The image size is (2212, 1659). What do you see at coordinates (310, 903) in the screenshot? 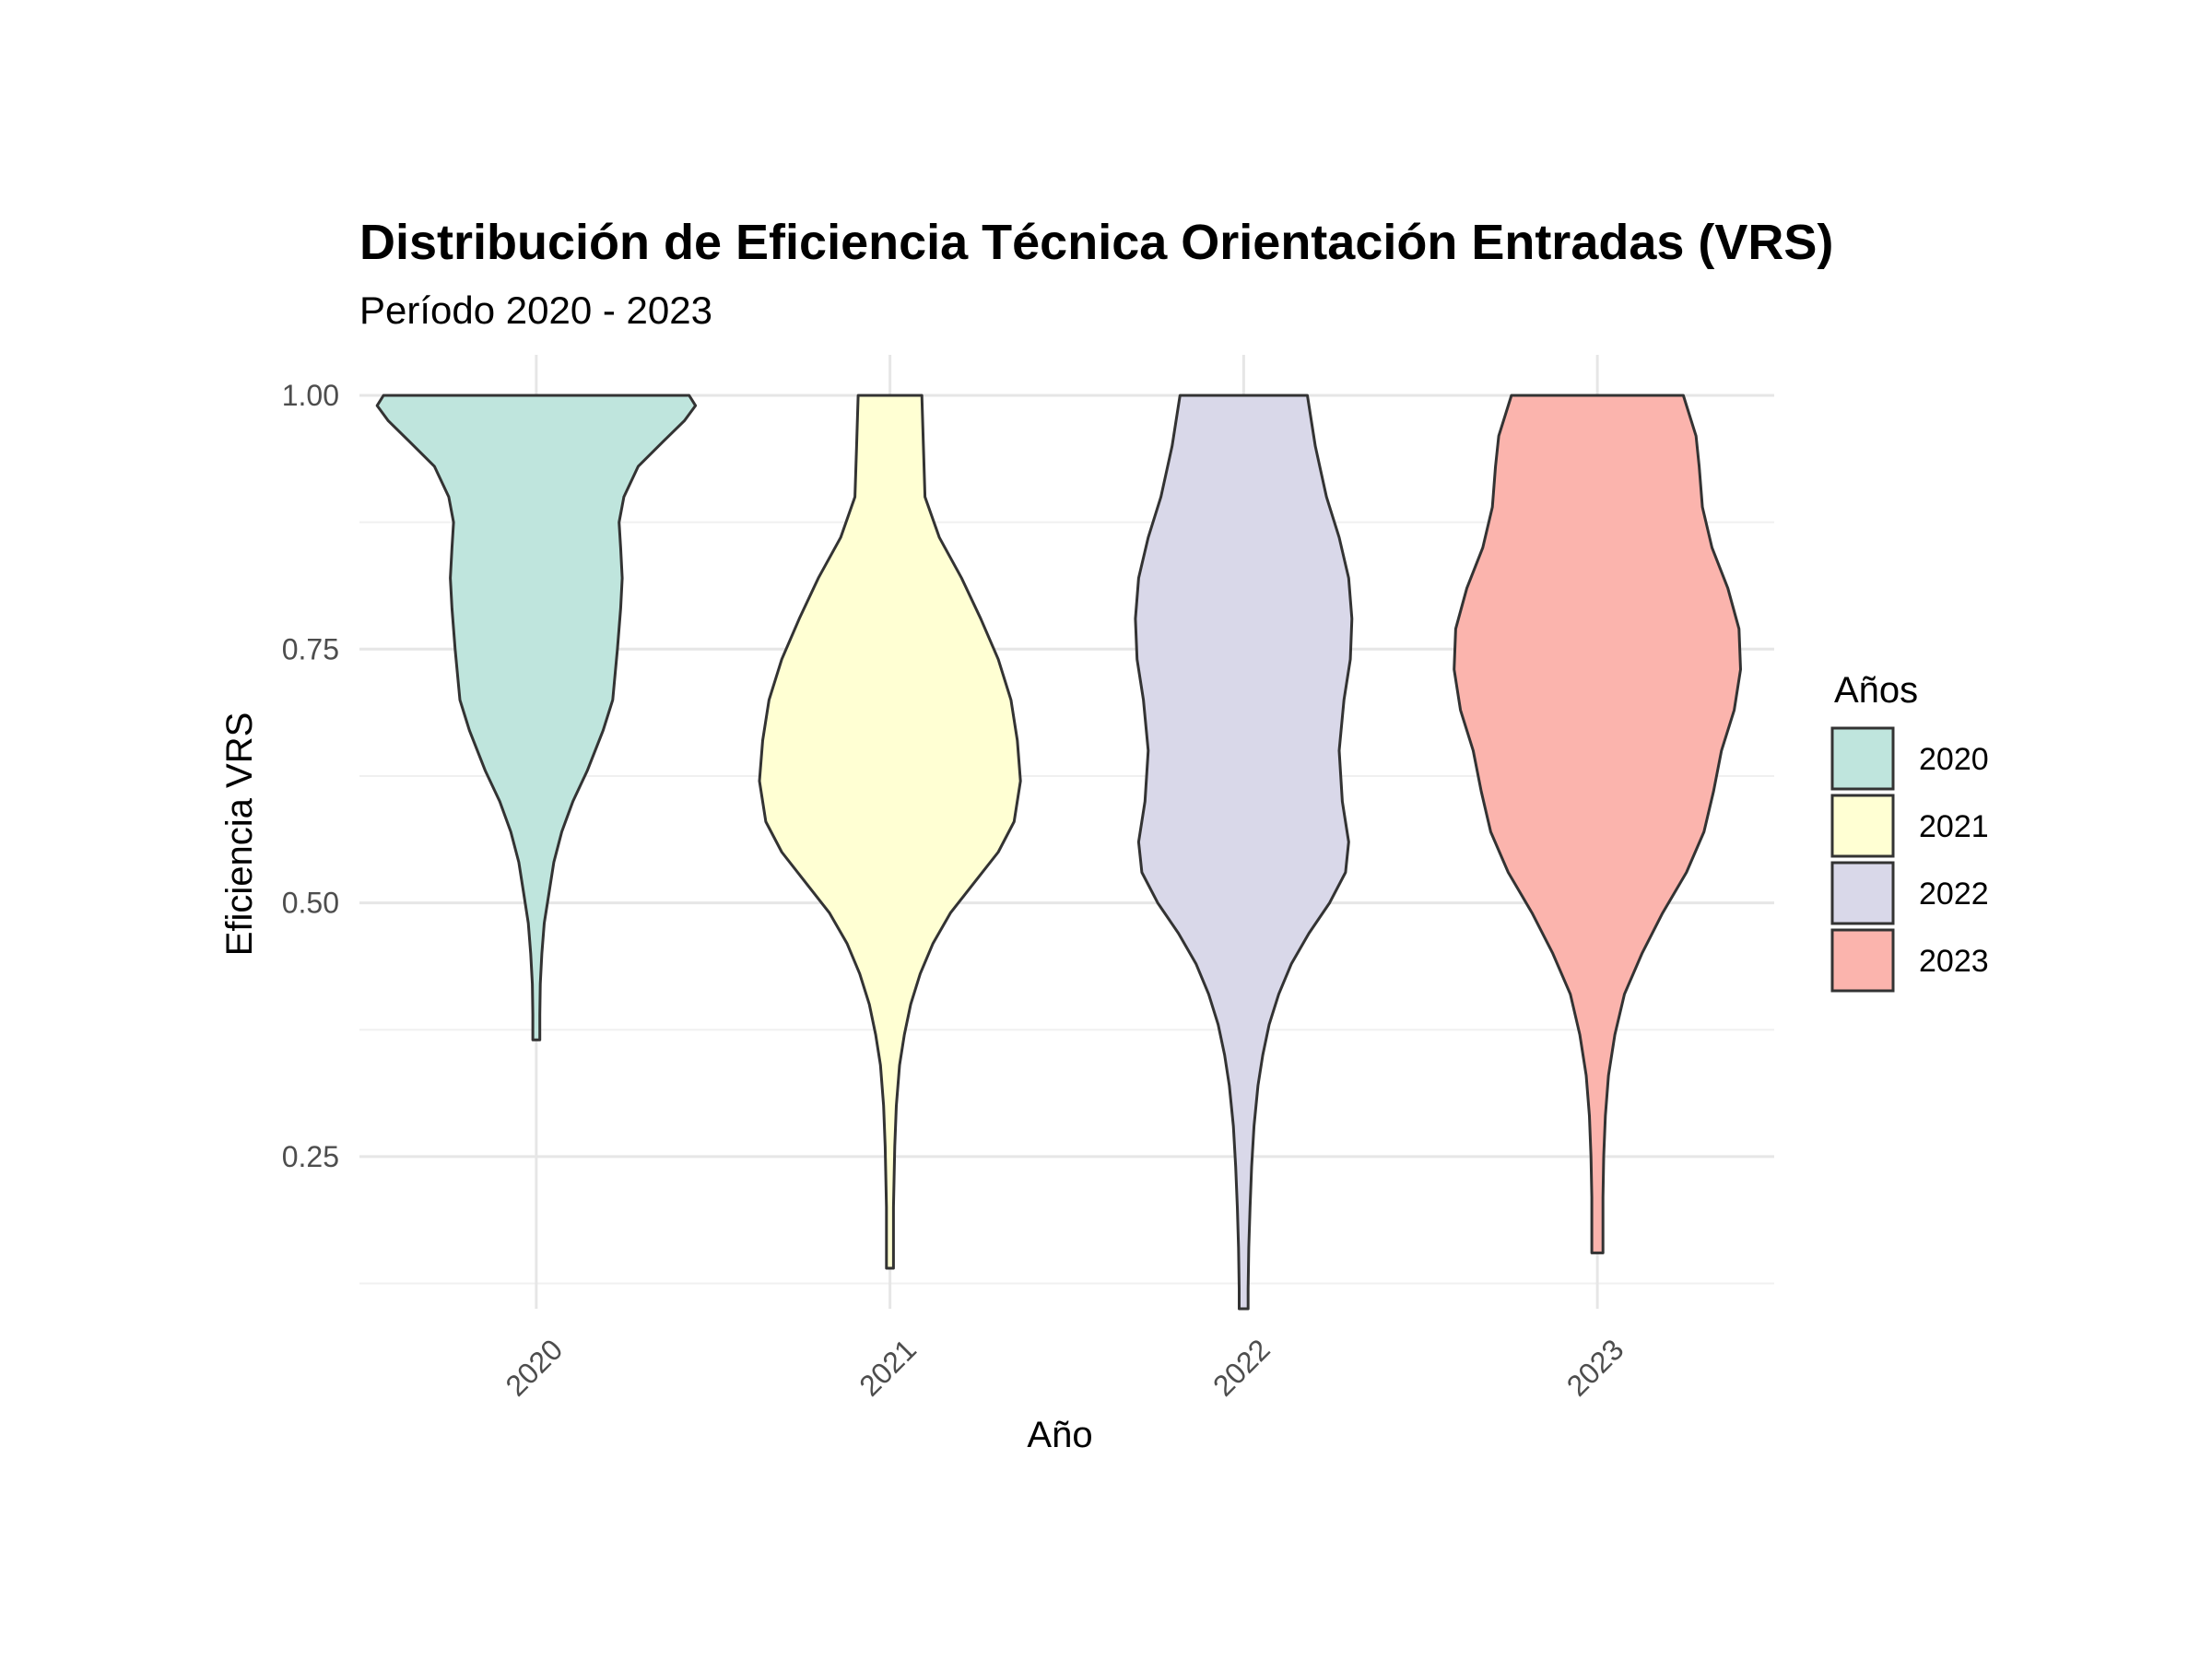
I see `y-tick-label: 0.50` at bounding box center [310, 903].